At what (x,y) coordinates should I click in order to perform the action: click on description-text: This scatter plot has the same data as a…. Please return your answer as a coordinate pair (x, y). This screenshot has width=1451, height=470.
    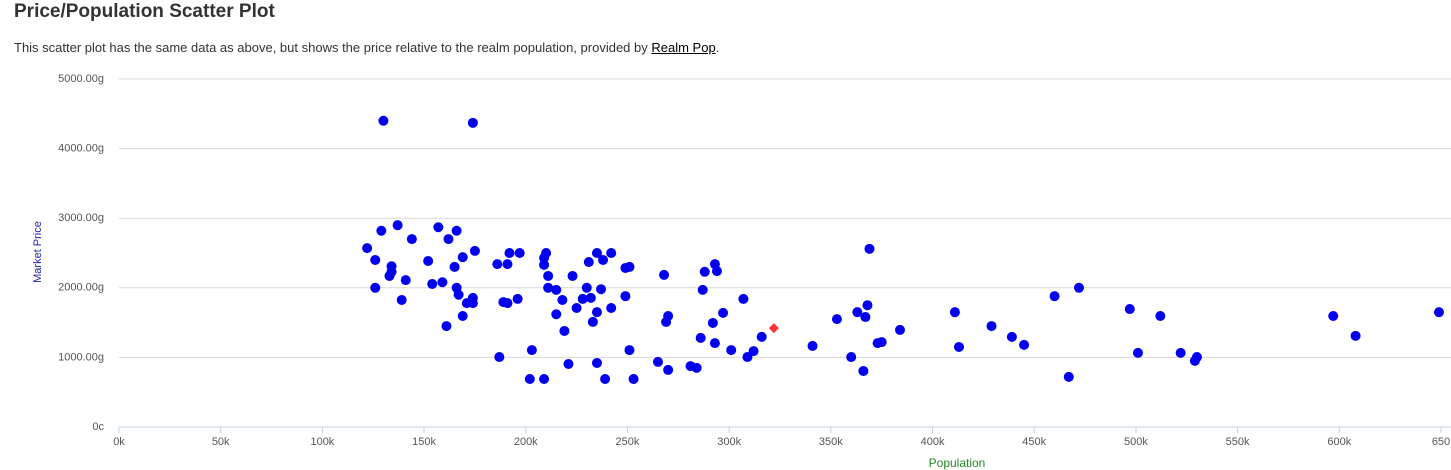
    Looking at the image, I should click on (331, 47).